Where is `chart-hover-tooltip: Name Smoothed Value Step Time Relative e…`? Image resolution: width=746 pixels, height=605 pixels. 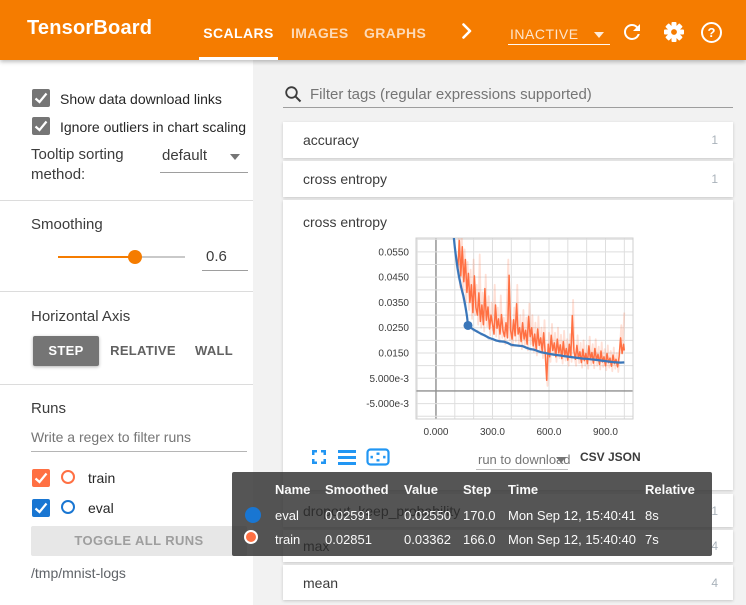 chart-hover-tooltip: Name Smoothed Value Step Time Relative e… is located at coordinates (472, 514).